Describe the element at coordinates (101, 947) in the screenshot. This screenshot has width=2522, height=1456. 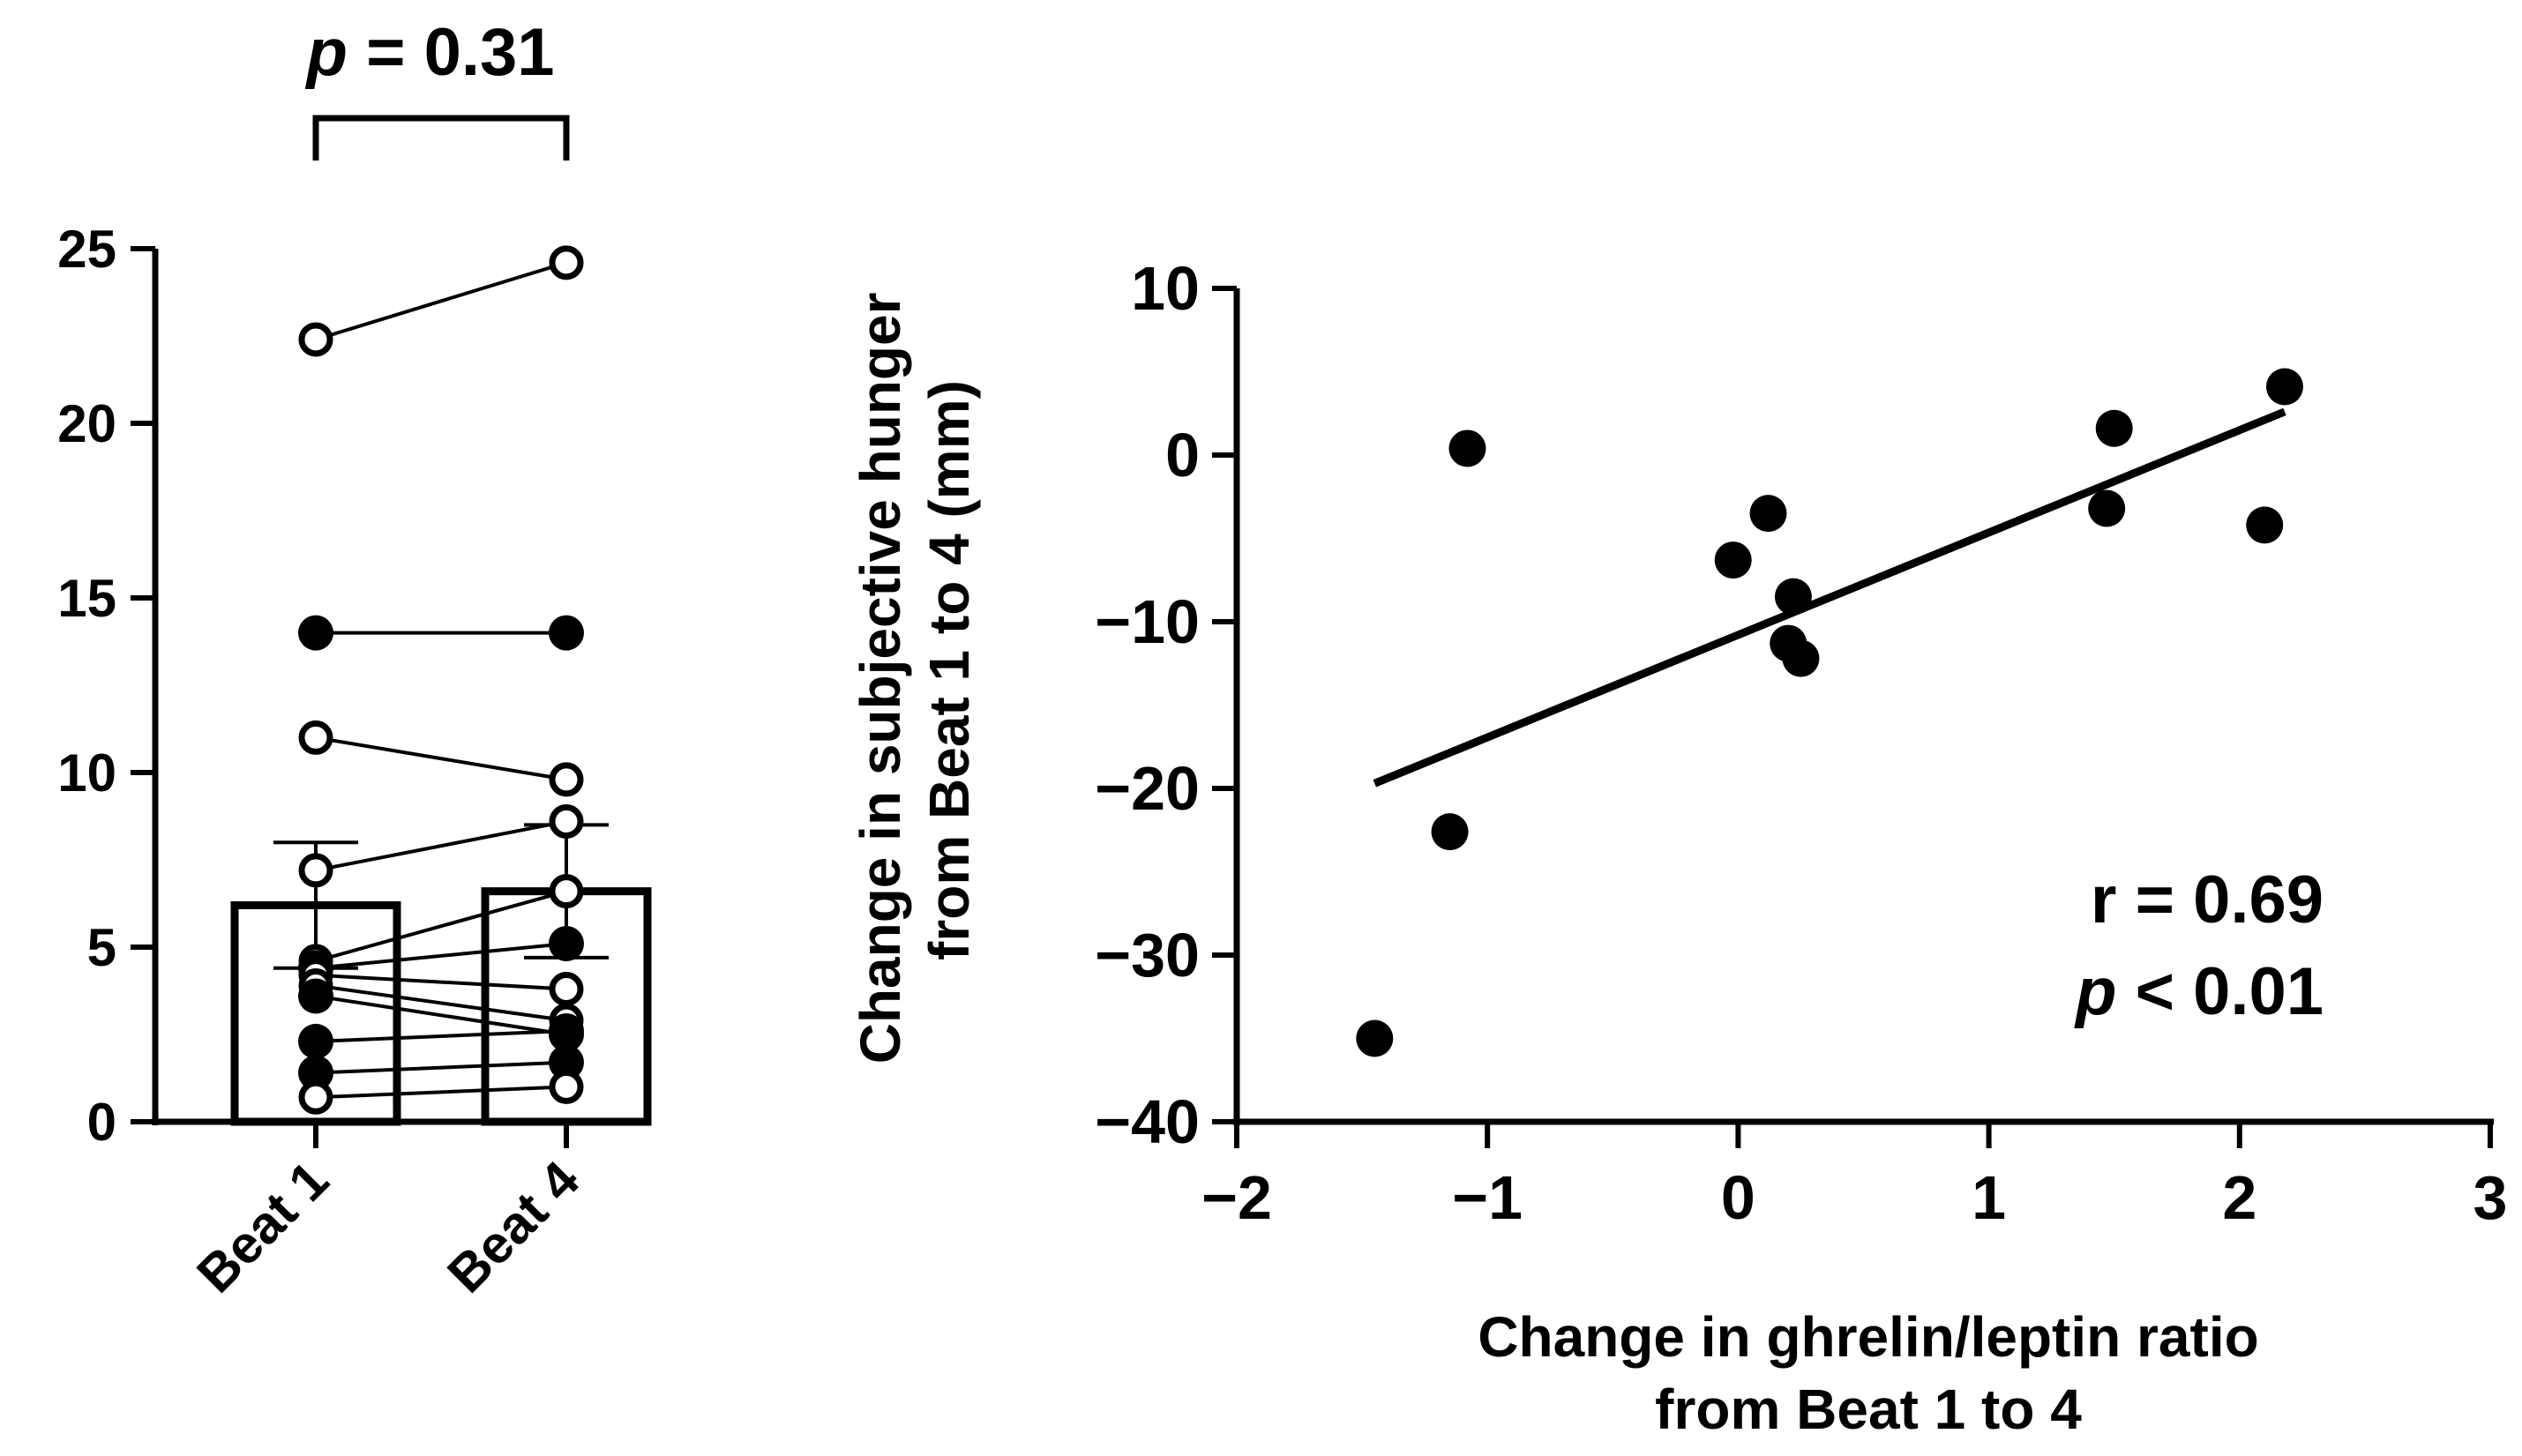
I see `y-tick-label: 5` at that location.